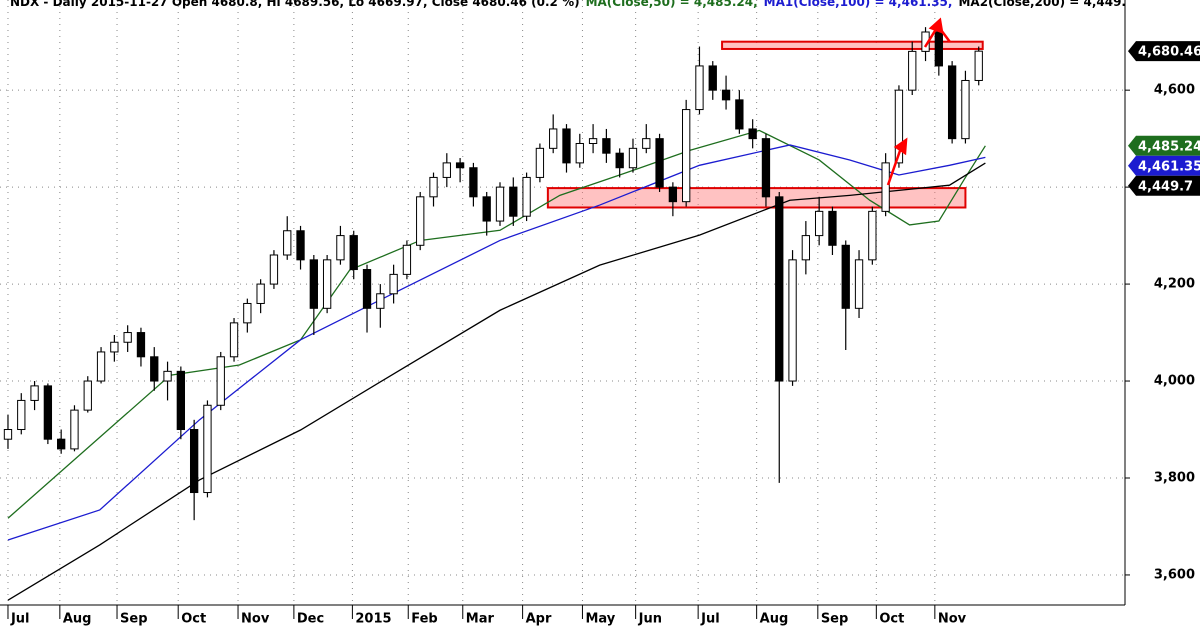 The image size is (1200, 630). I want to click on value-tag-label: 4,680.46, so click(1169, 52).